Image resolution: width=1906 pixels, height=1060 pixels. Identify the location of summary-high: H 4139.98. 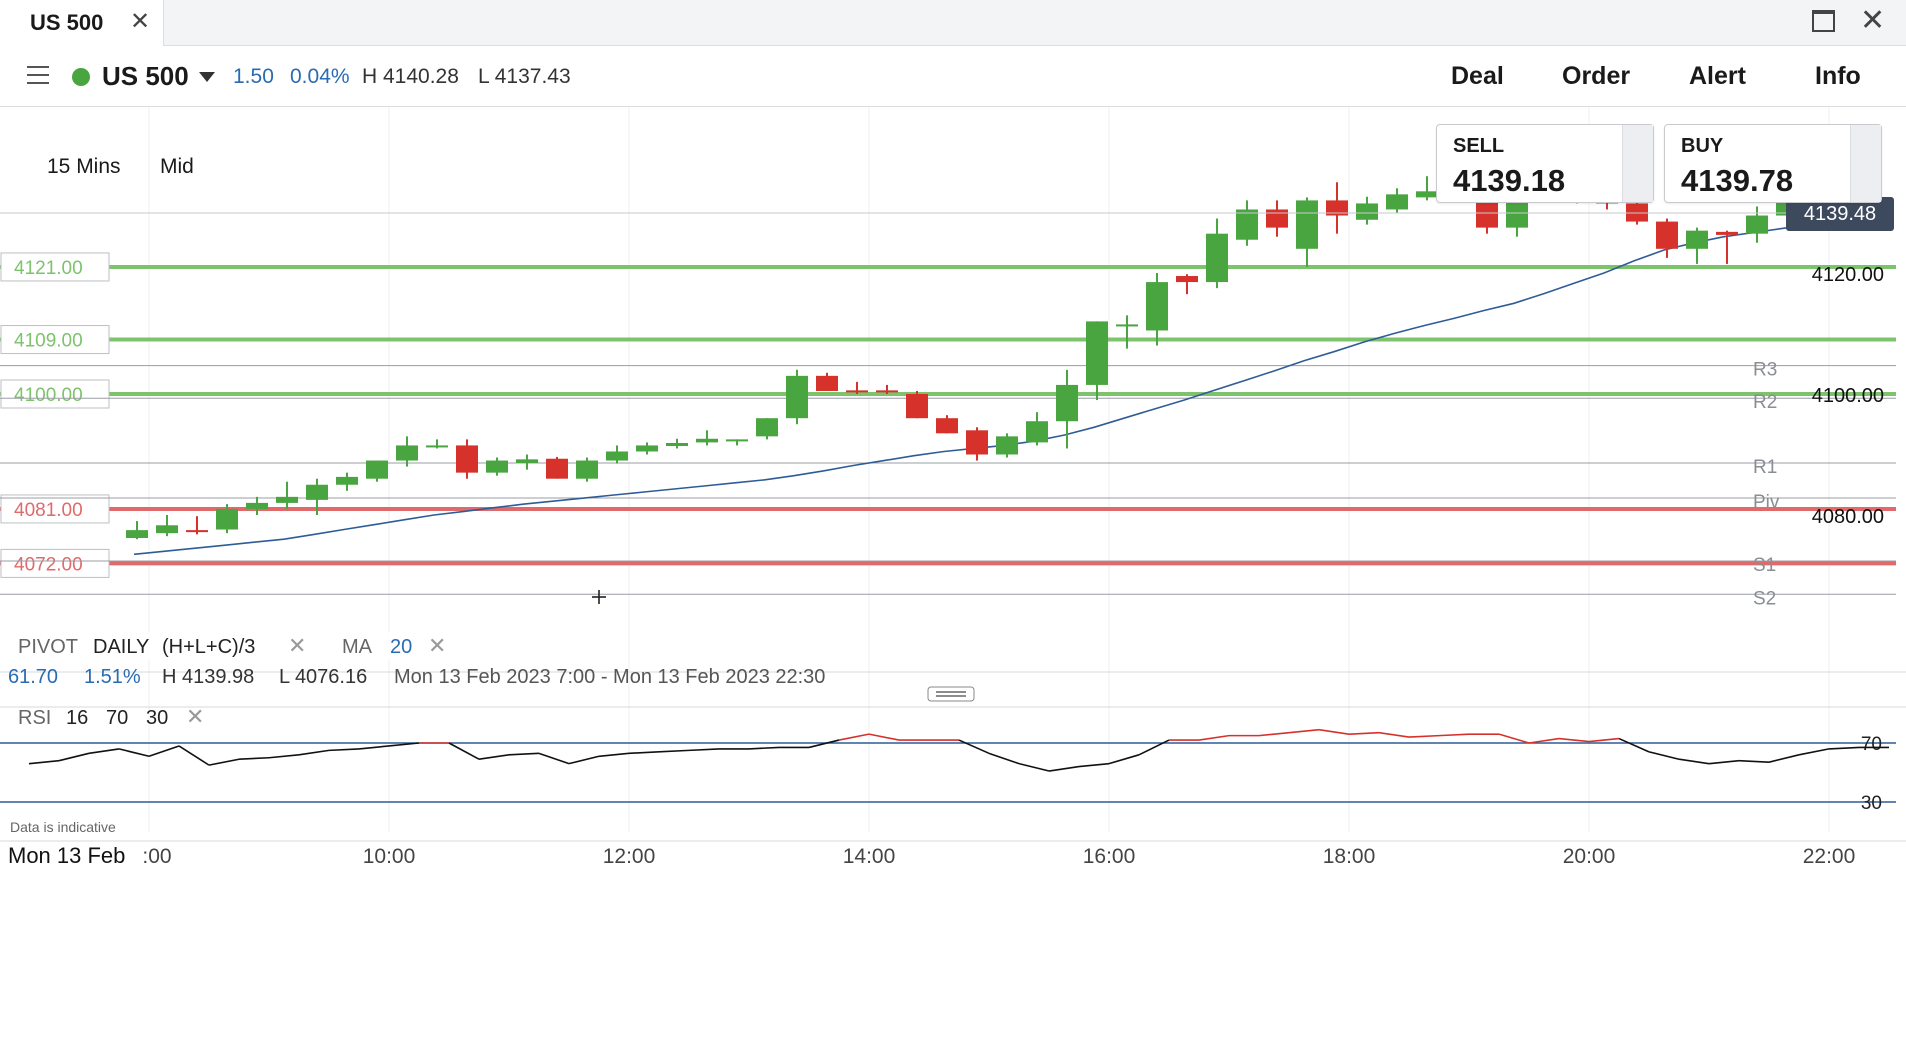
(208, 677).